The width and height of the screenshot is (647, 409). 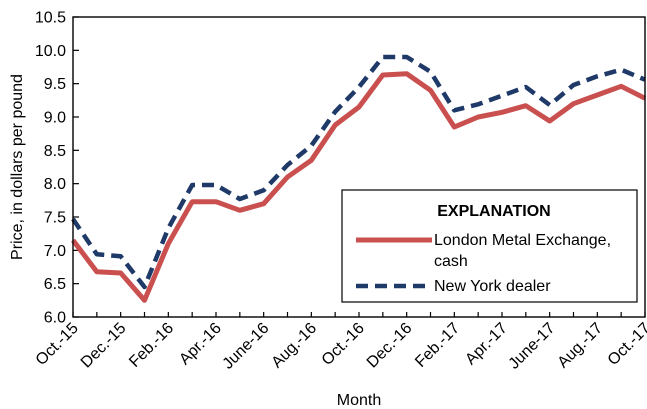 I want to click on x-tick-label: Aug.-17, so click(x=581, y=346).